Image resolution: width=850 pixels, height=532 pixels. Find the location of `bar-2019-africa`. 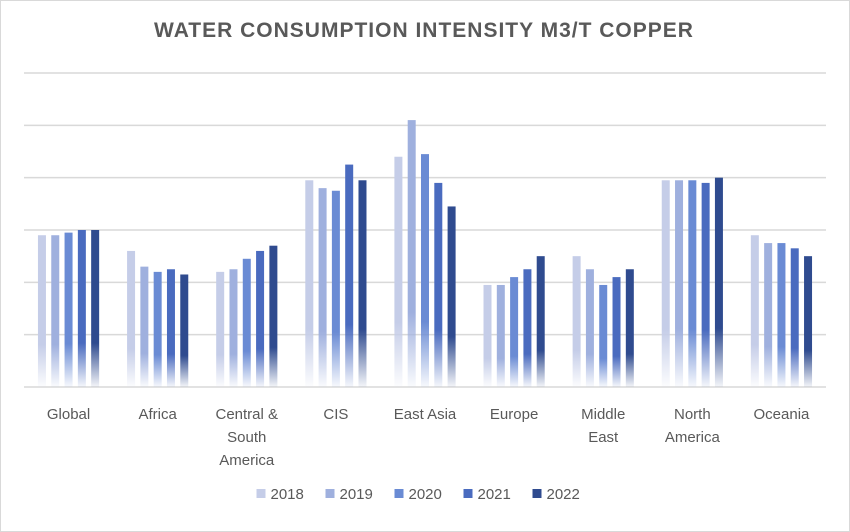

bar-2019-africa is located at coordinates (144, 326).